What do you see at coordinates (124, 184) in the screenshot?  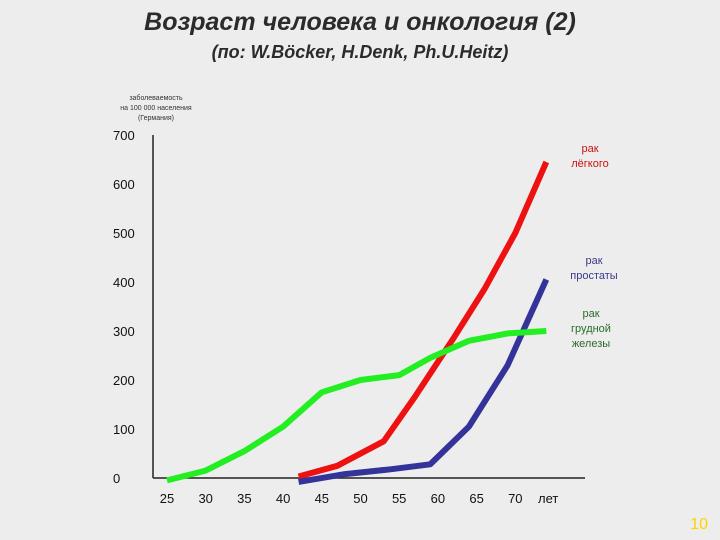 I see `y-tick-label: 600` at bounding box center [124, 184].